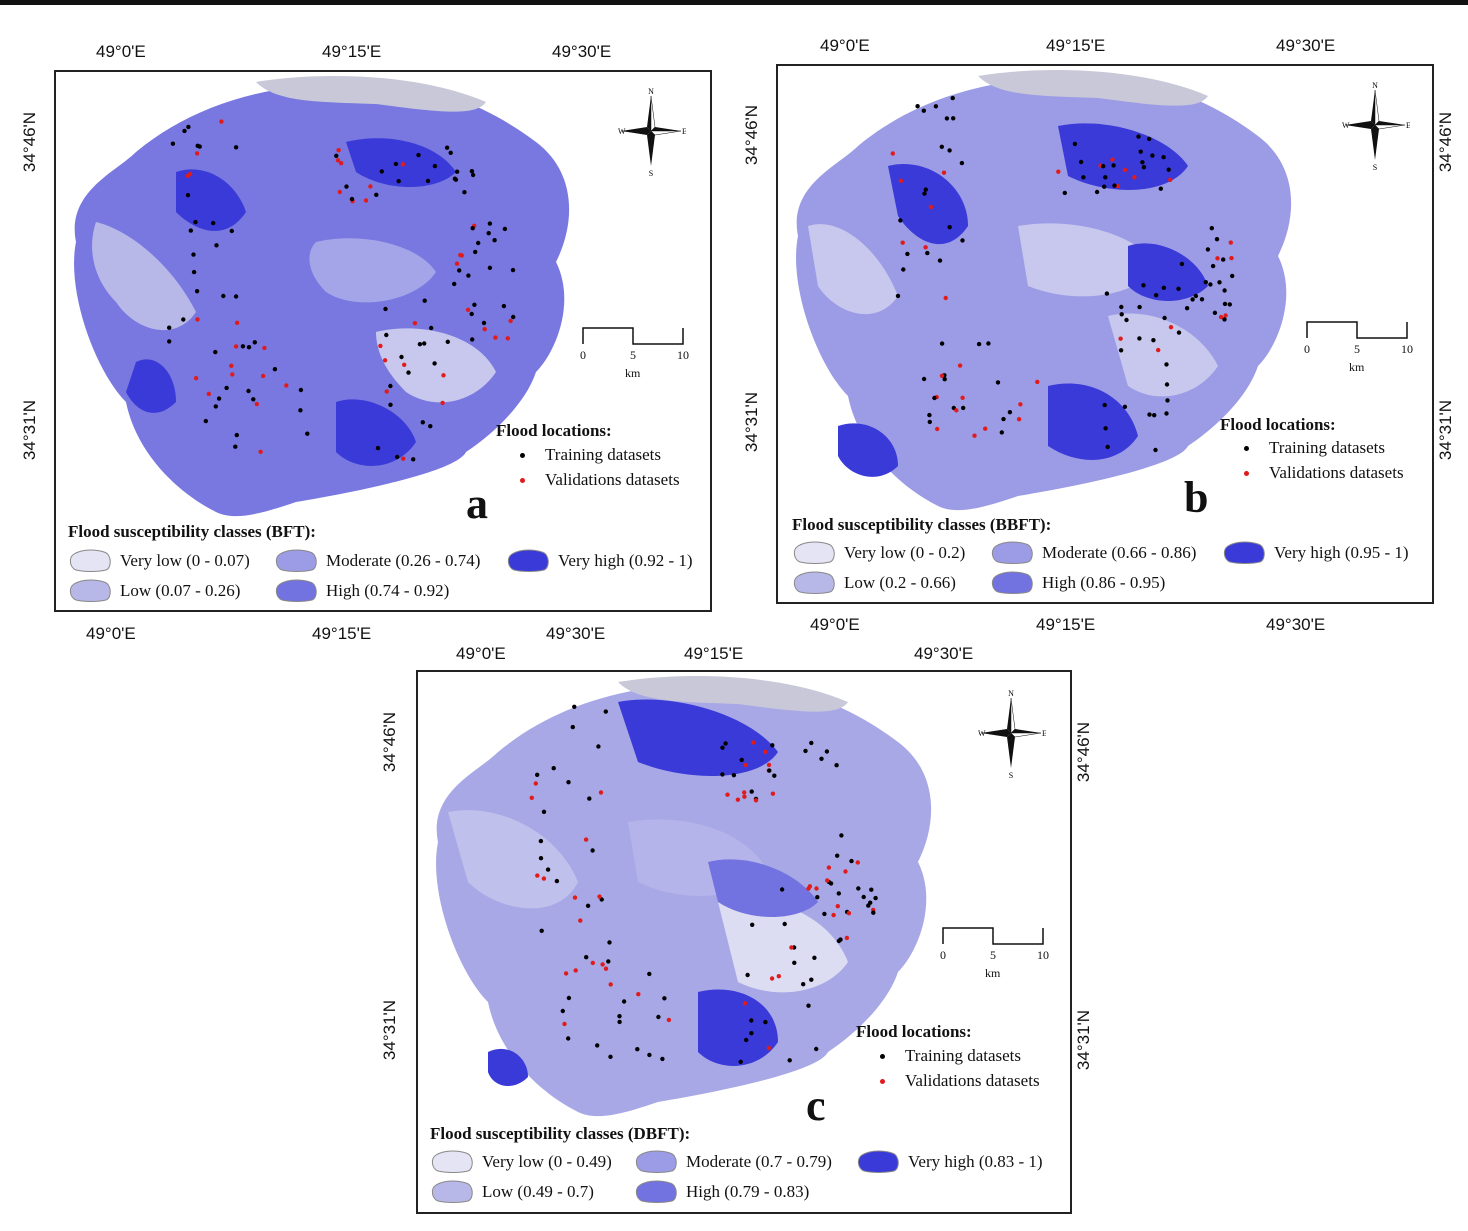 Image resolution: width=1468 pixels, height=1231 pixels. Describe the element at coordinates (1077, 583) in the screenshot. I see `legend-high: High (0.86 - 0.95)` at that location.